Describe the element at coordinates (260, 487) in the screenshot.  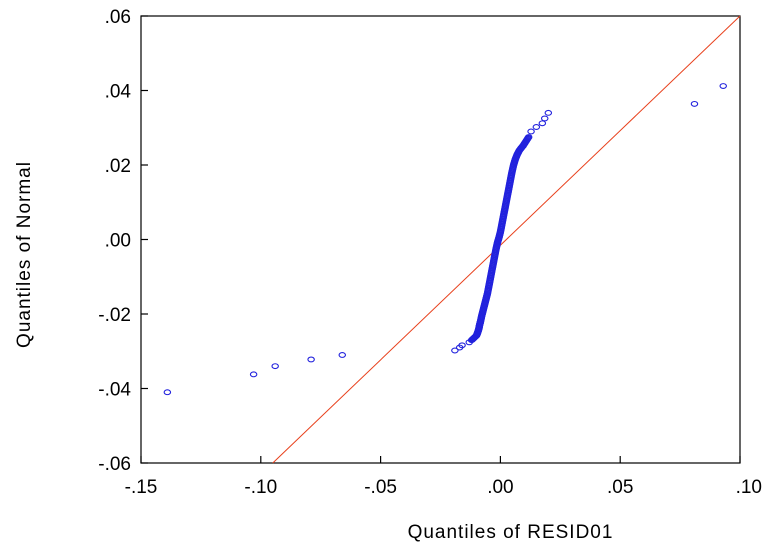
I see `x-tick-label: -.10` at that location.